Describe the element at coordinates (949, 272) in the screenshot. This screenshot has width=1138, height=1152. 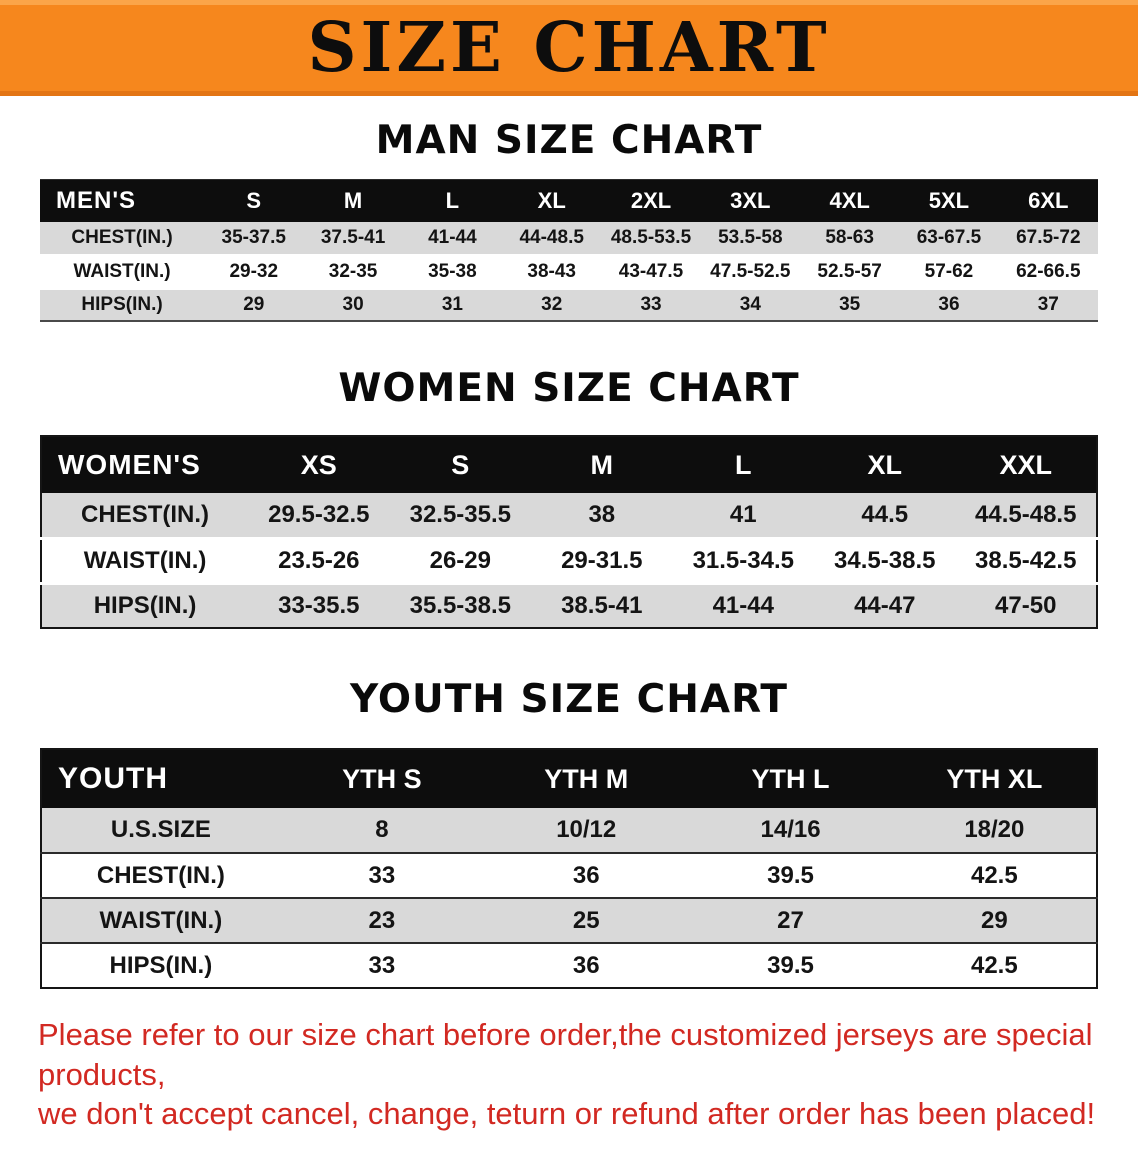
I see `size-cell: 57-62` at that location.